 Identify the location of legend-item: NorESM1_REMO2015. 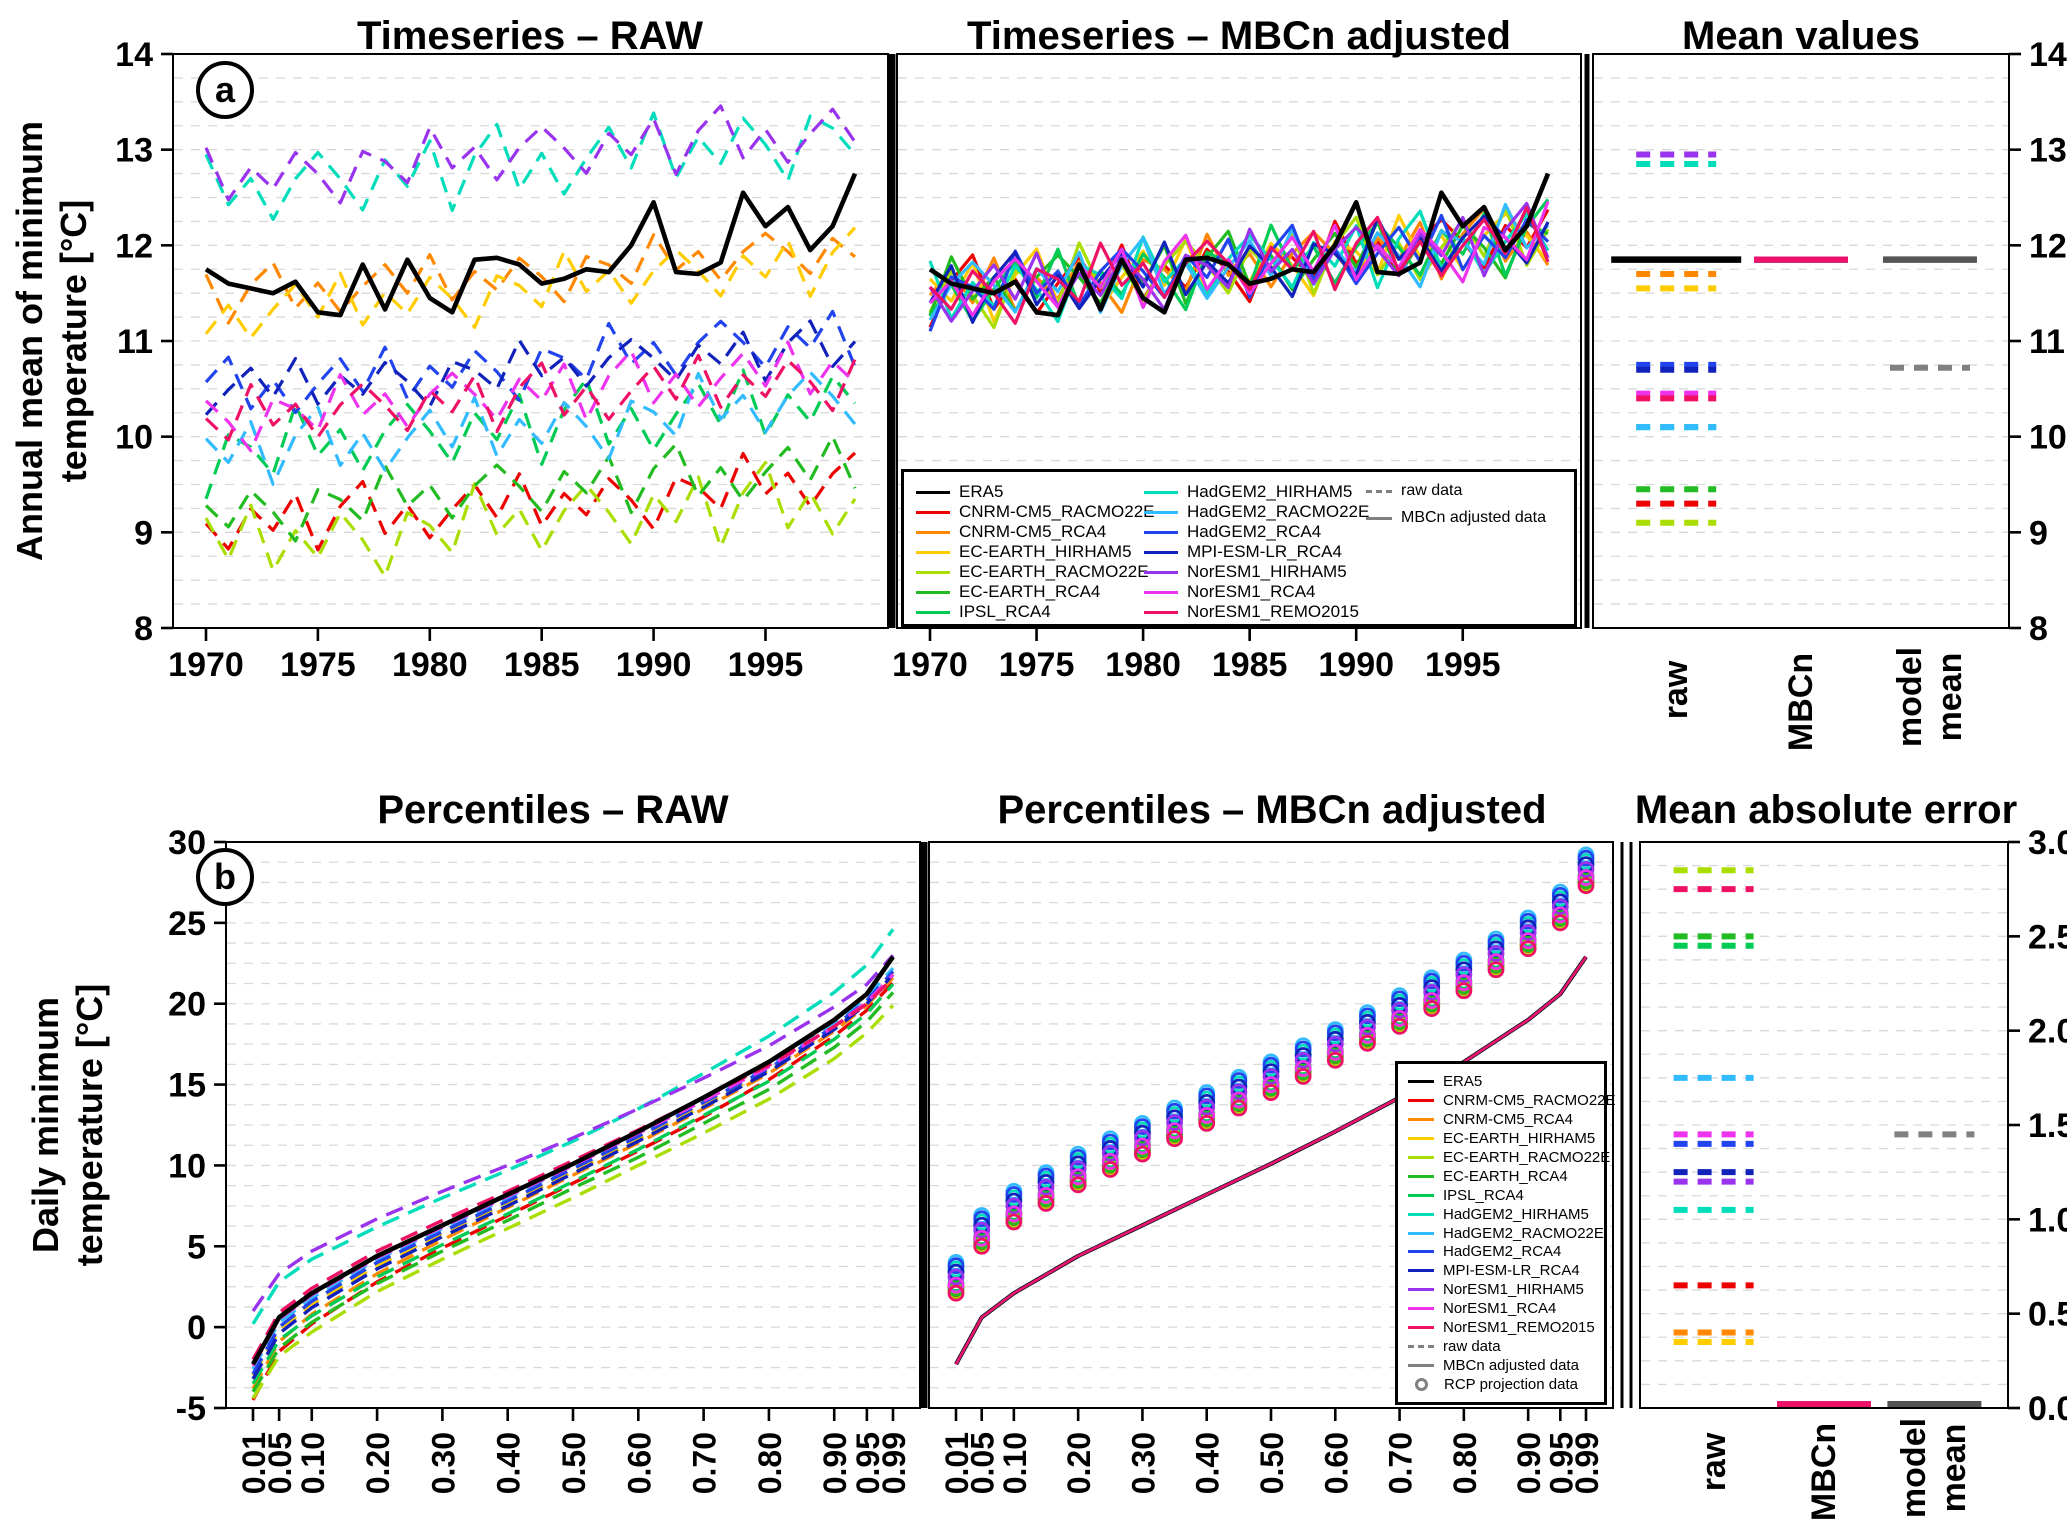
(1501, 1327).